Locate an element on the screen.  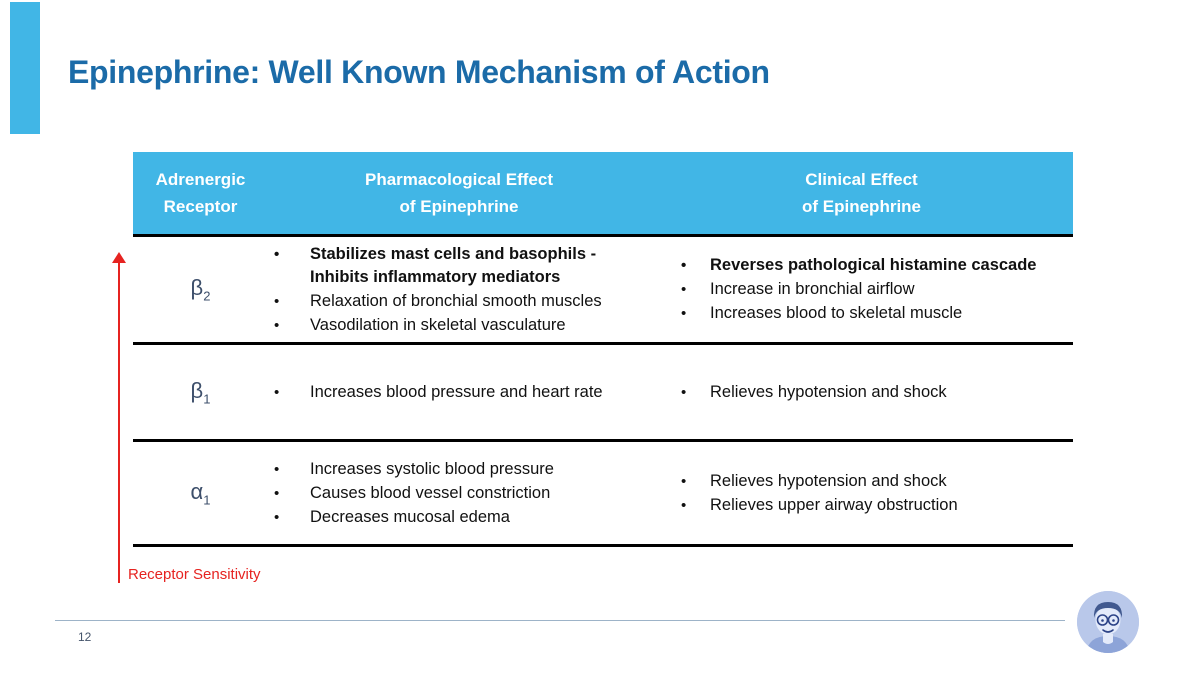
receptor-symbol-beta2: β2 is located at coordinates (200, 289).